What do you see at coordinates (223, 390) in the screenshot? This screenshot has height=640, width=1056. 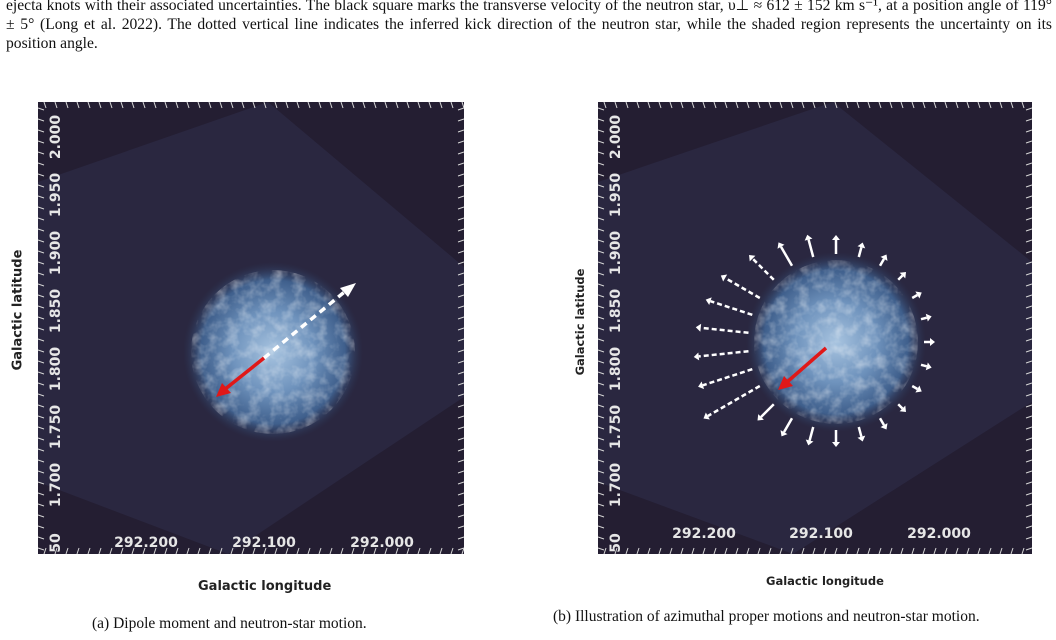 I see `neutron-star-arrowhead` at bounding box center [223, 390].